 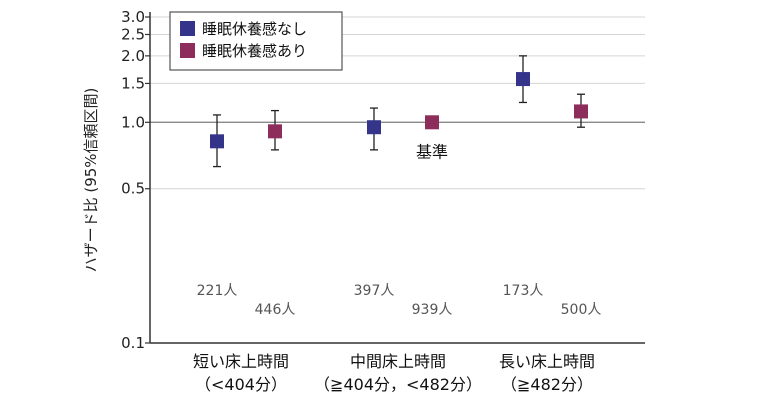 What do you see at coordinates (581, 310) in the screenshot?
I see `count-label: 500人` at bounding box center [581, 310].